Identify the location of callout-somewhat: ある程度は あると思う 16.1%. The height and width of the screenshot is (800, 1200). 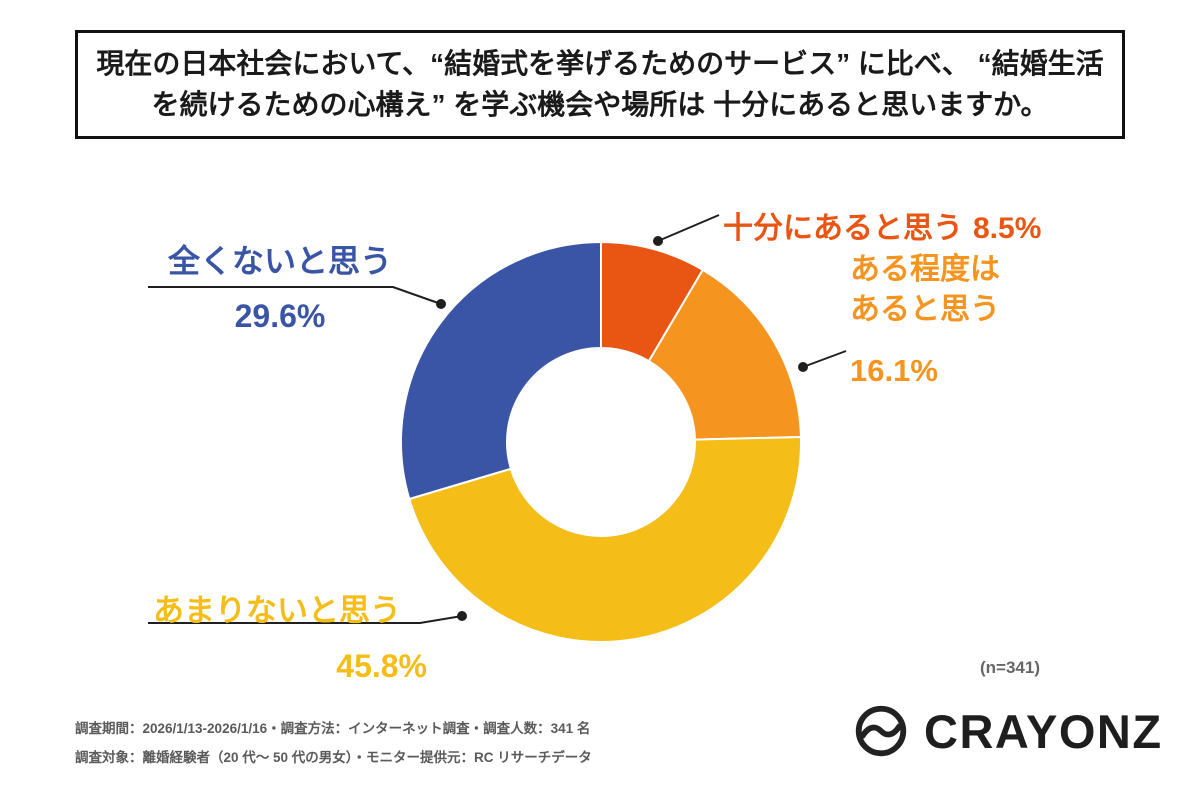
(925, 320).